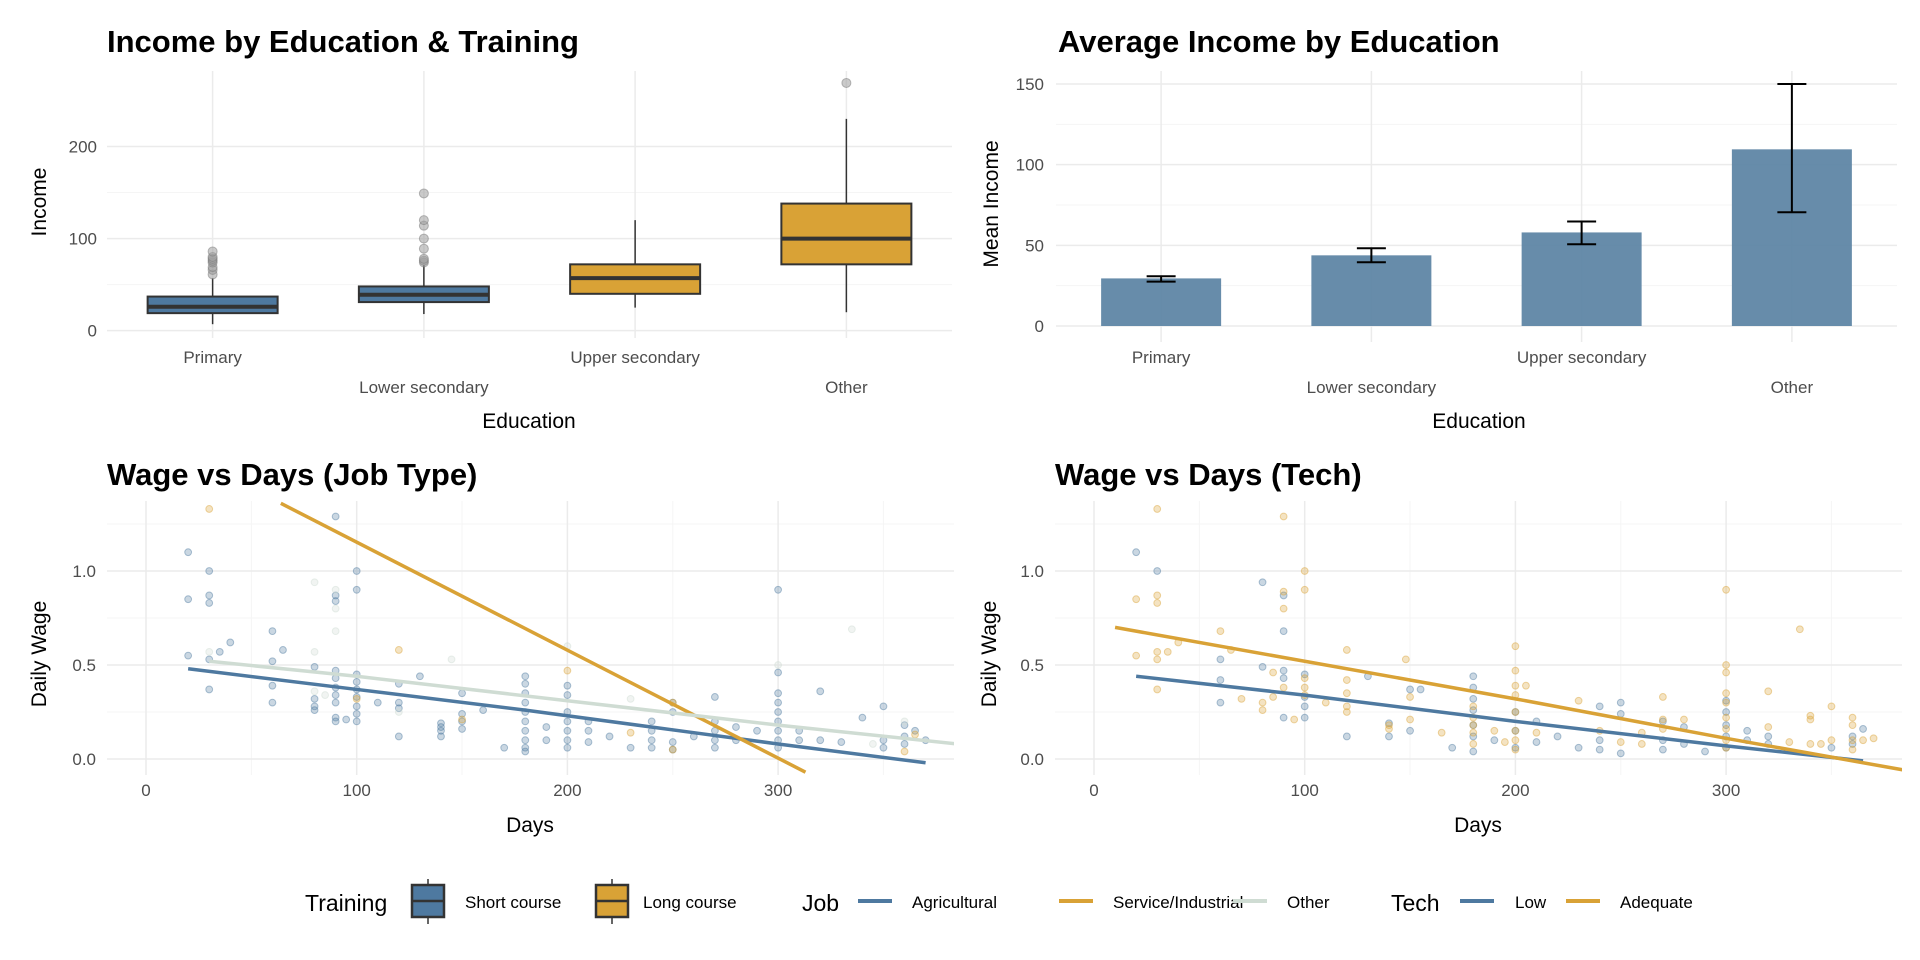 This screenshot has height=960, width=1920. I want to click on box-other, so click(846, 195).